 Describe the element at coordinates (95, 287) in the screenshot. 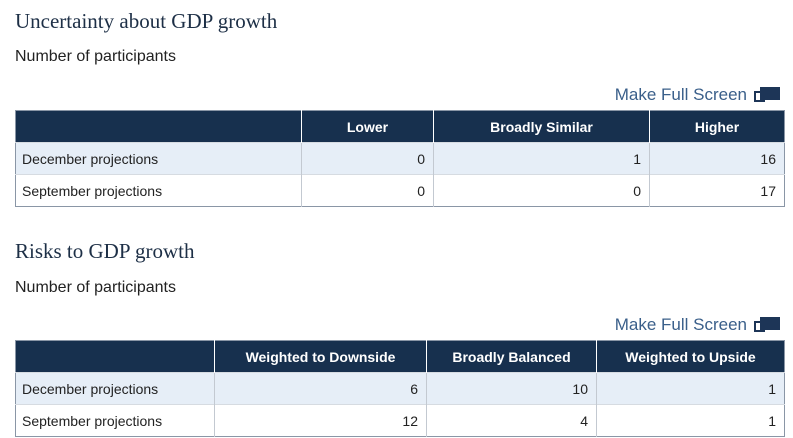

I see `risks-subtitle: Number of participants` at that location.